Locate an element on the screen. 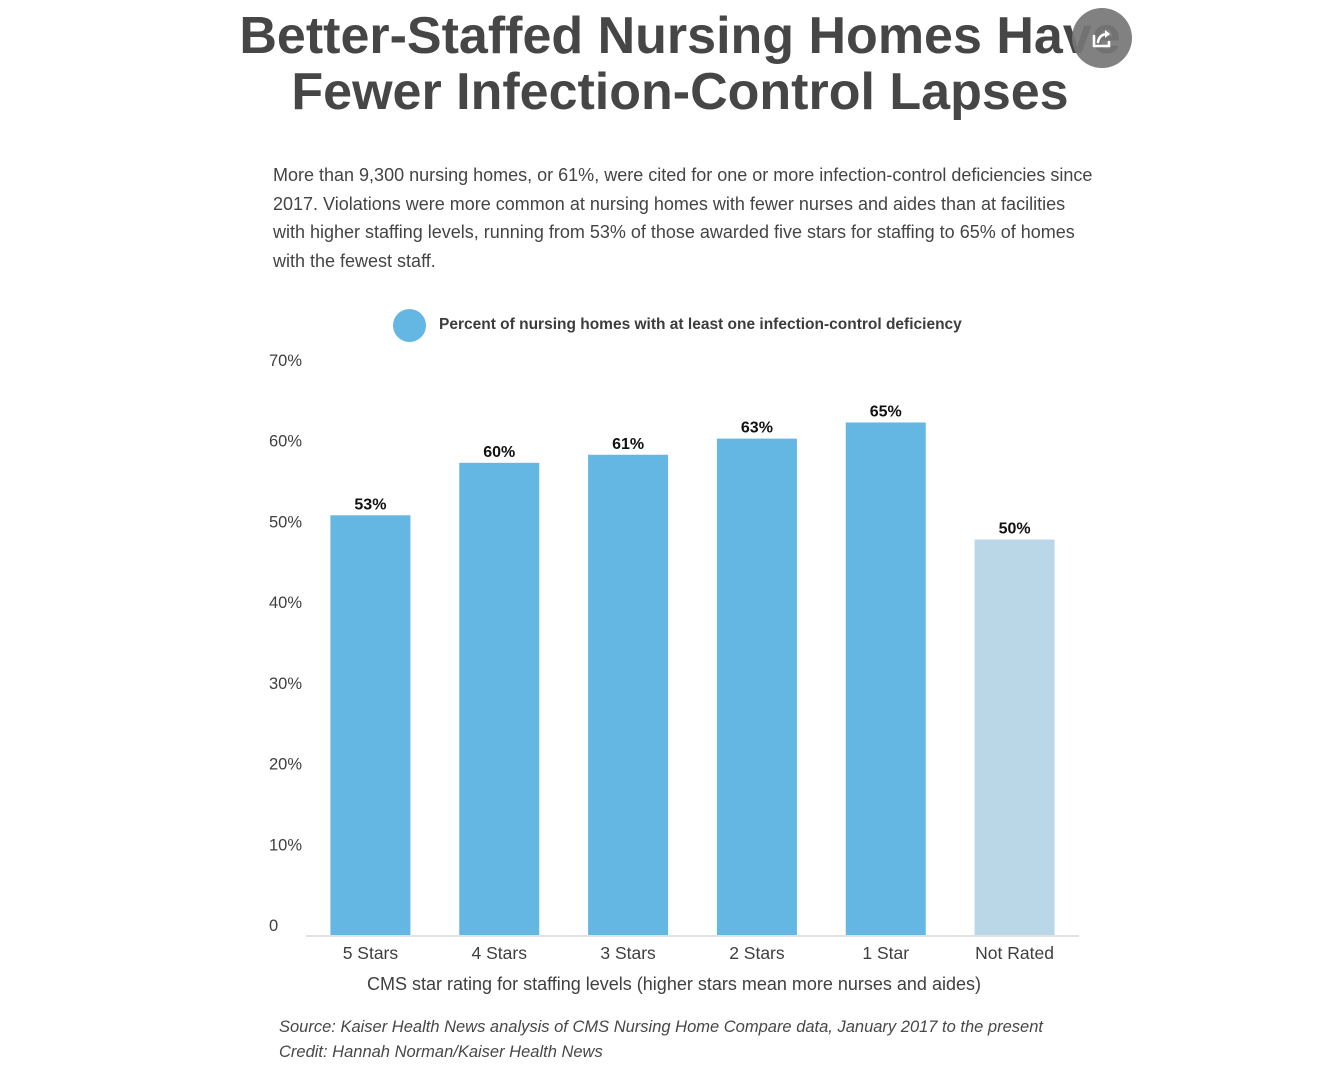 This screenshot has width=1336, height=1080. share-button is located at coordinates (1102, 38).